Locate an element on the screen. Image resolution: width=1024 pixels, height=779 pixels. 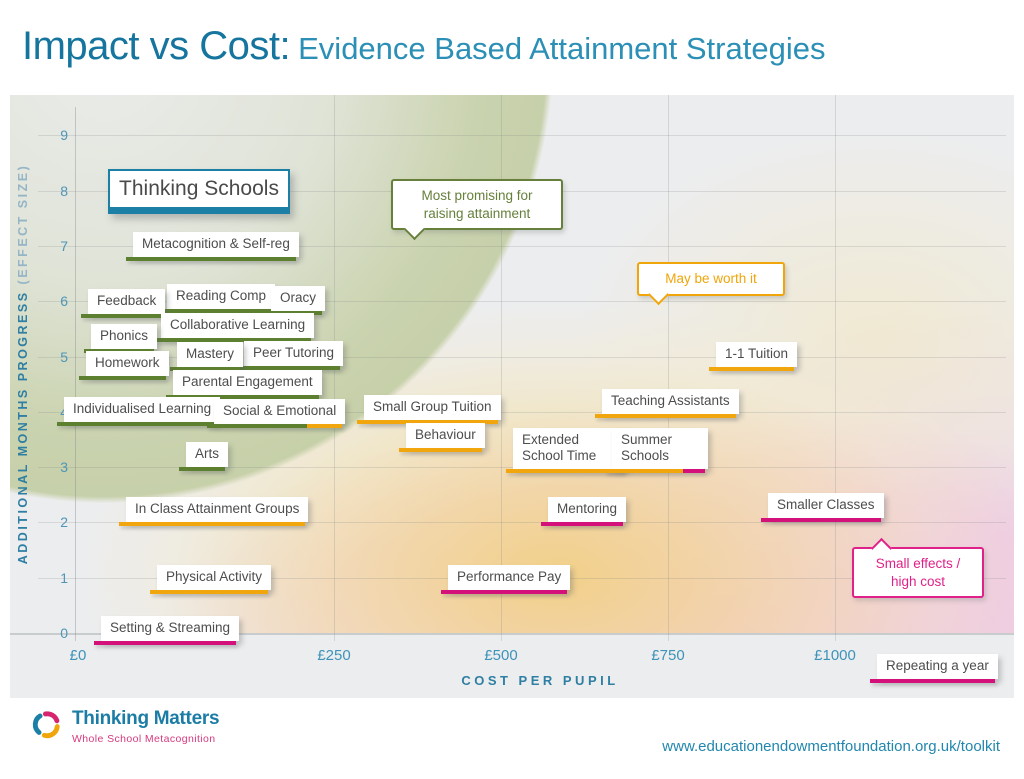
y-tick-label: 6 is located at coordinates (64, 301).